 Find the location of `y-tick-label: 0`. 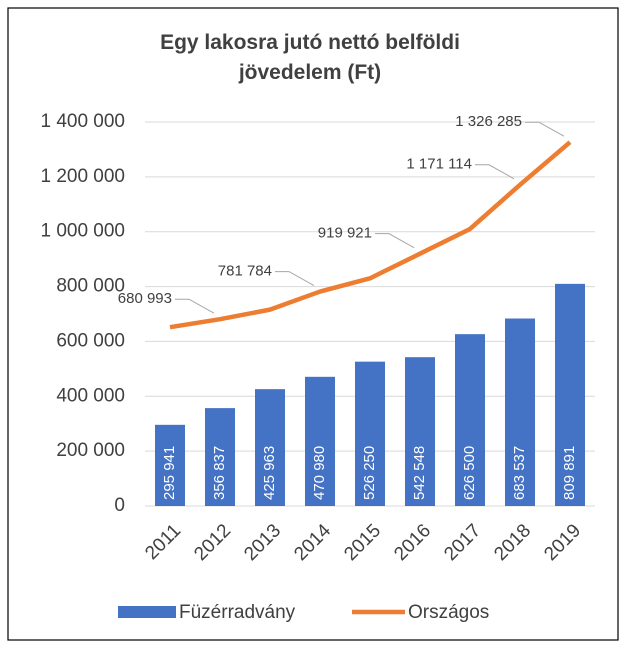

y-tick-label: 0 is located at coordinates (119, 505).